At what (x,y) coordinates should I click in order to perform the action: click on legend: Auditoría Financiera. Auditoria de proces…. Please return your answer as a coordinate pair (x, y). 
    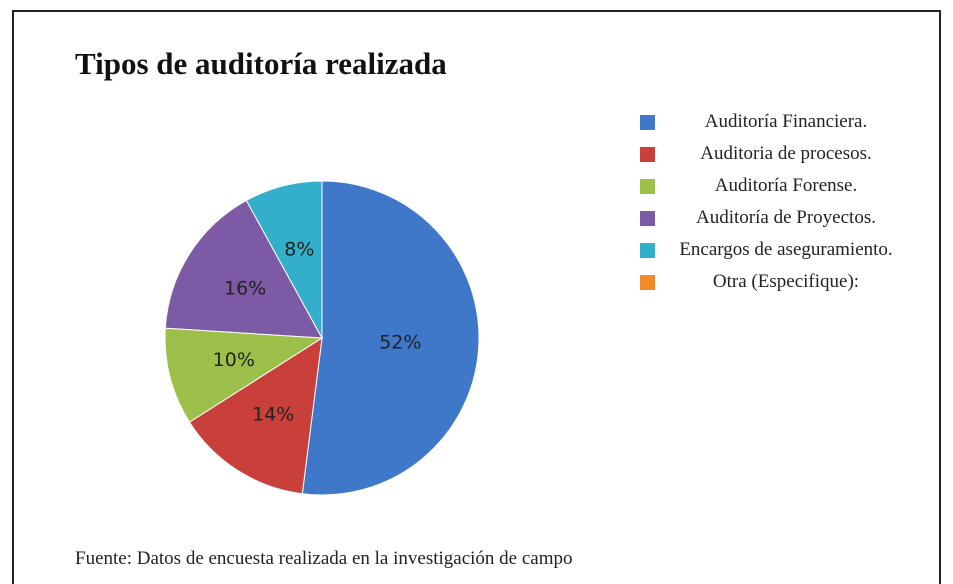
    Looking at the image, I should click on (785, 204).